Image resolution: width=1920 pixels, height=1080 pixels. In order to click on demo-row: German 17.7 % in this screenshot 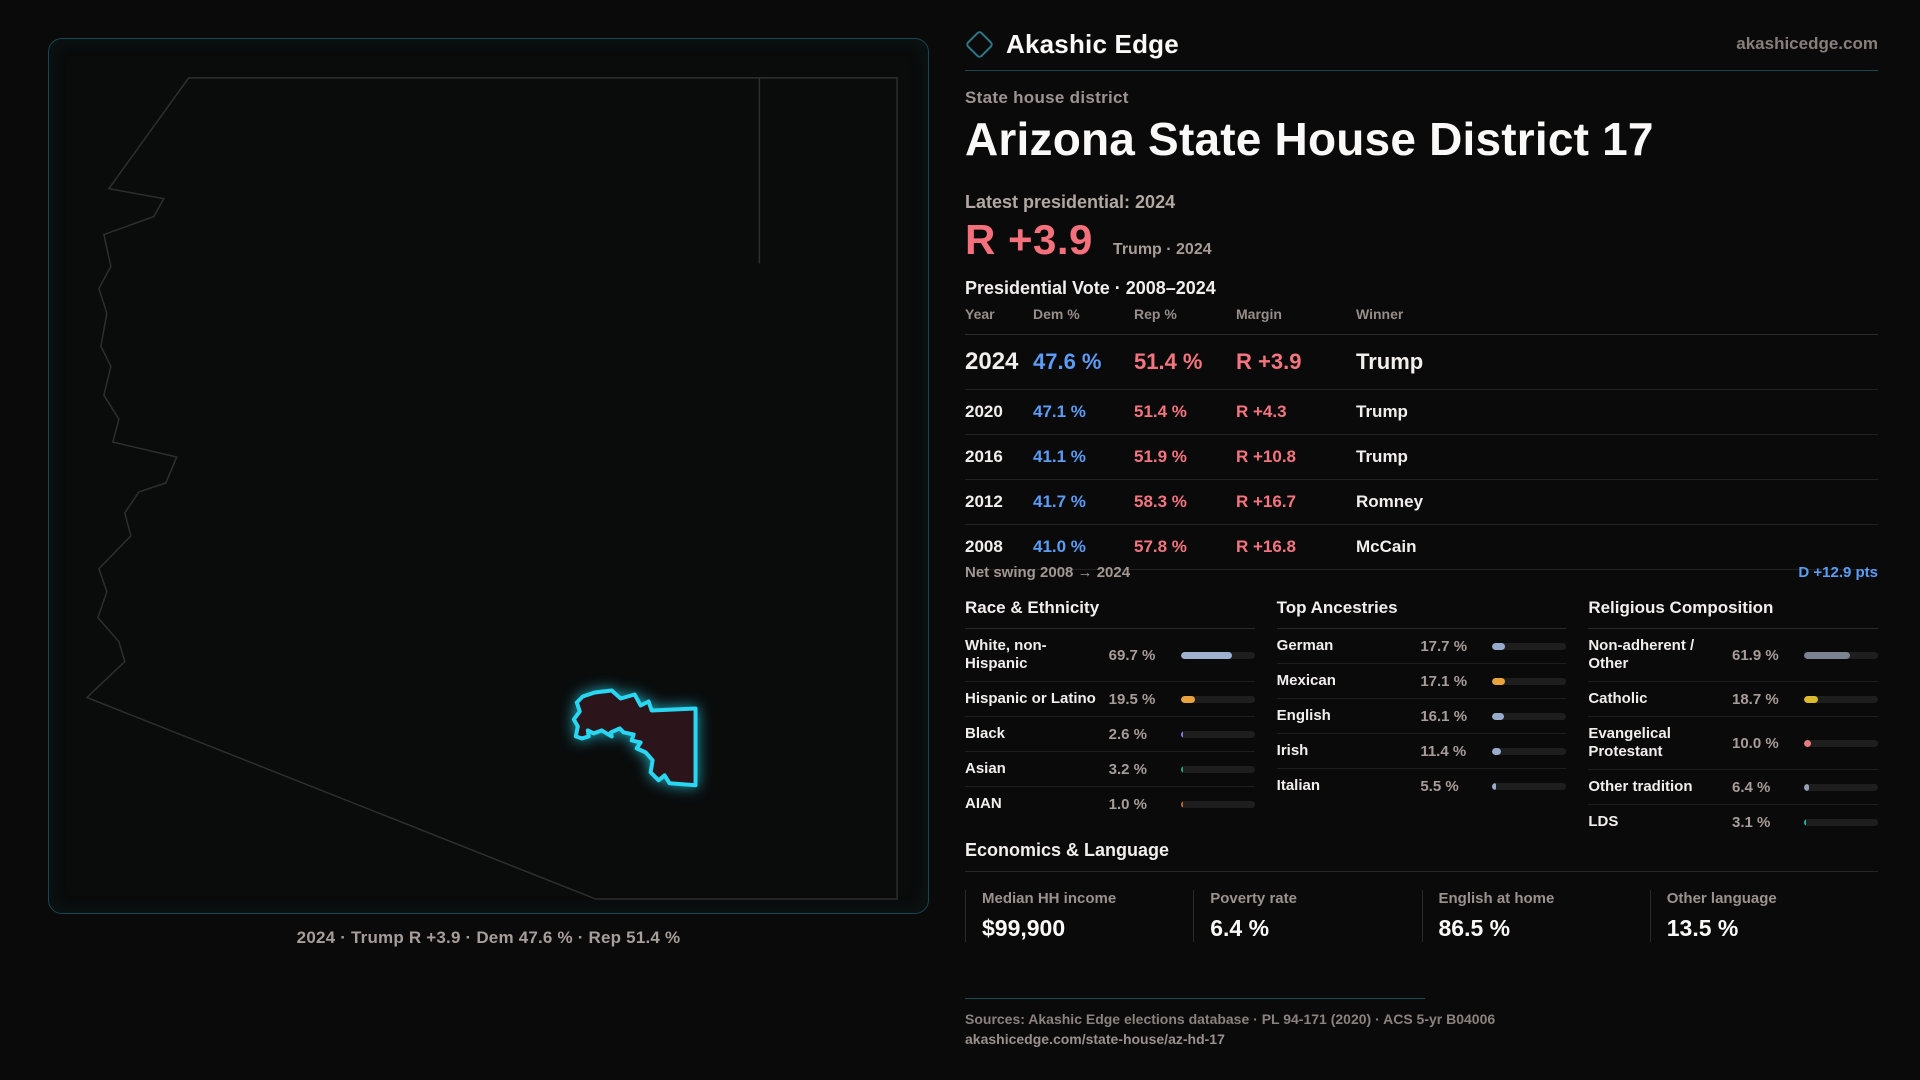, I will do `click(1421, 646)`.